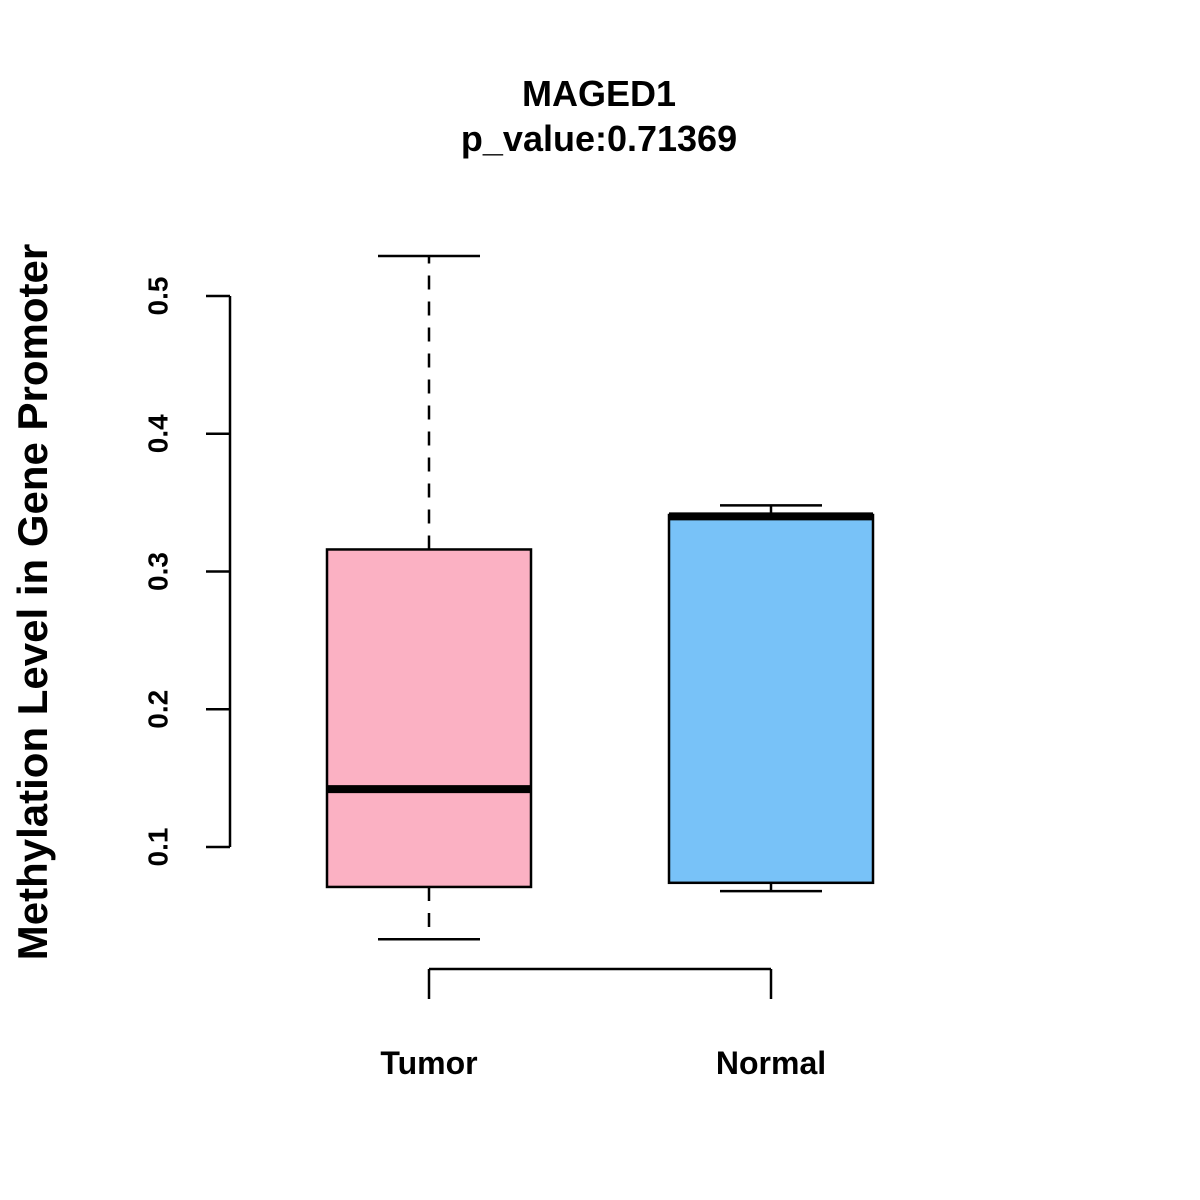 The height and width of the screenshot is (1200, 1200). I want to click on x-tick-label-tumor: Tumor, so click(428, 1063).